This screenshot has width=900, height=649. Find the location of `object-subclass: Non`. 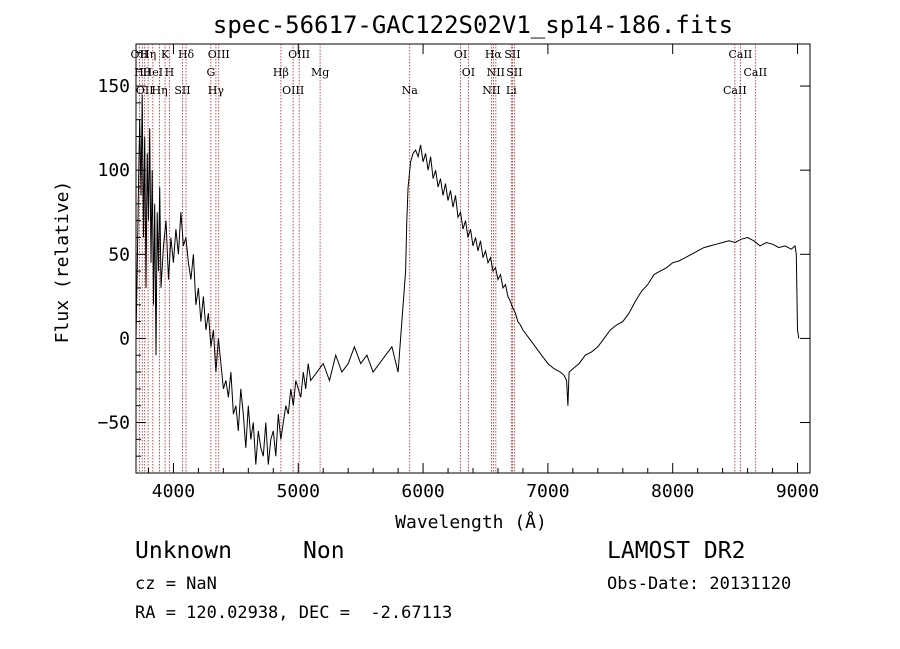

object-subclass: Non is located at coordinates (324, 551).